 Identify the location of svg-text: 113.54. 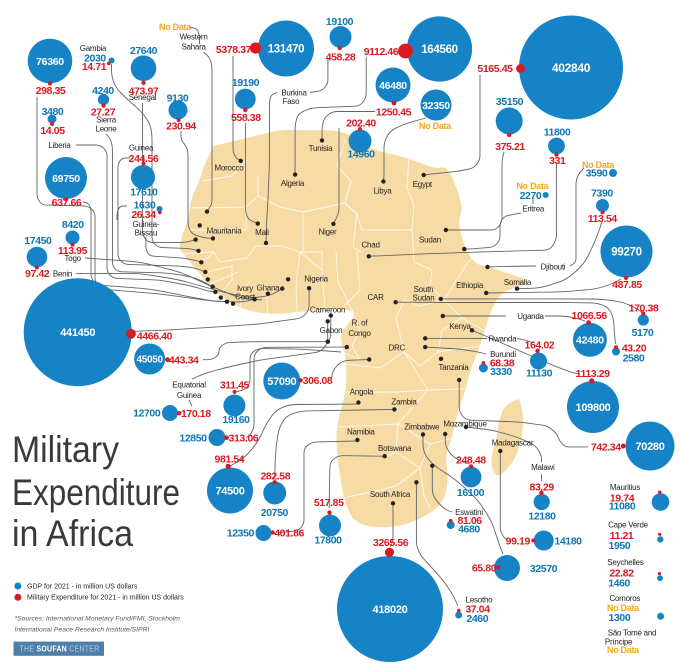
(603, 219).